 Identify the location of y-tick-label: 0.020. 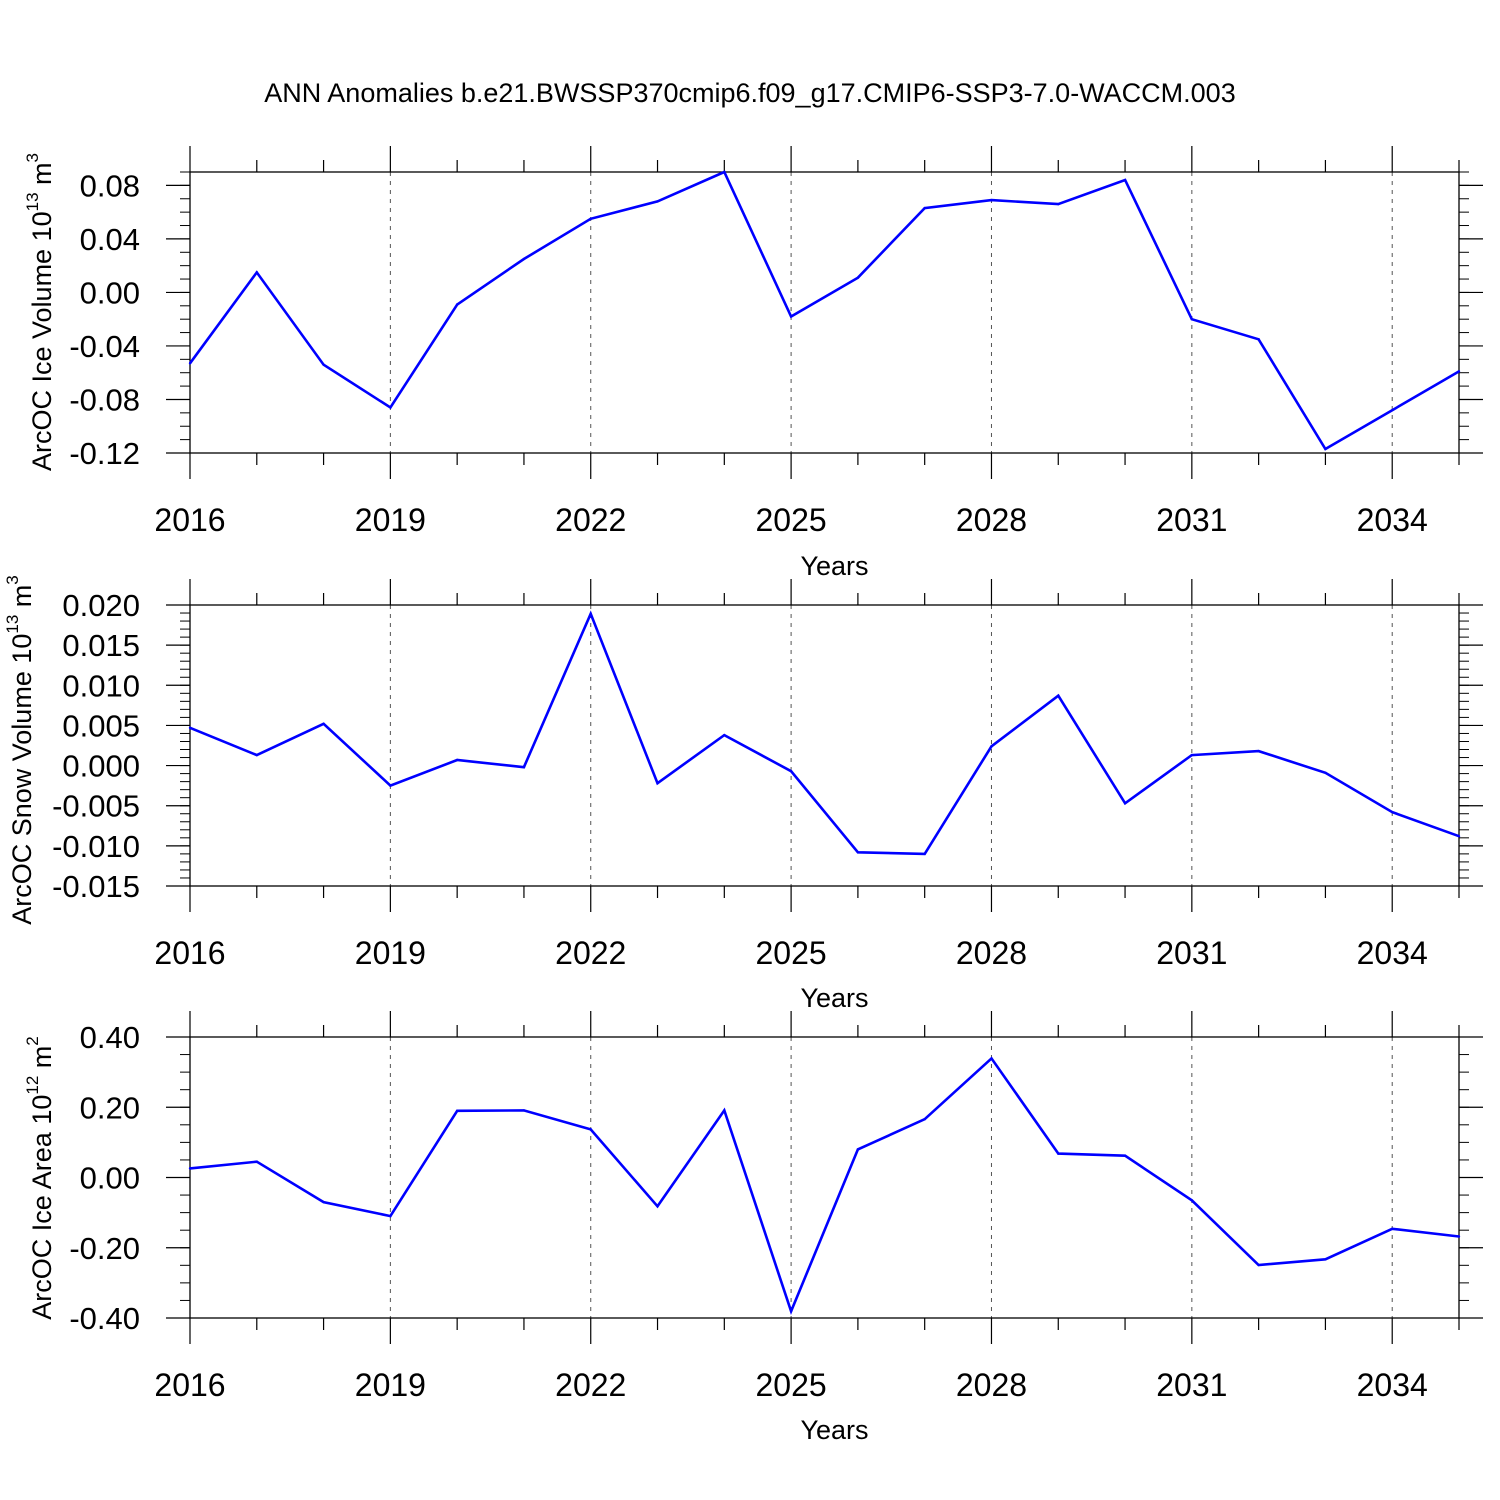
(101, 605).